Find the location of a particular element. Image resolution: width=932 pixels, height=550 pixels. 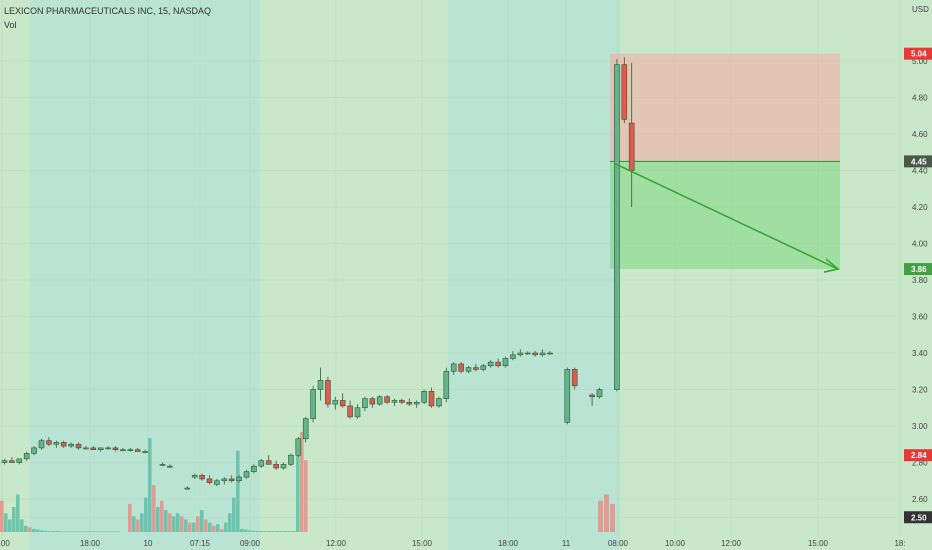

y-tick-label: 3.40 is located at coordinates (920, 353).